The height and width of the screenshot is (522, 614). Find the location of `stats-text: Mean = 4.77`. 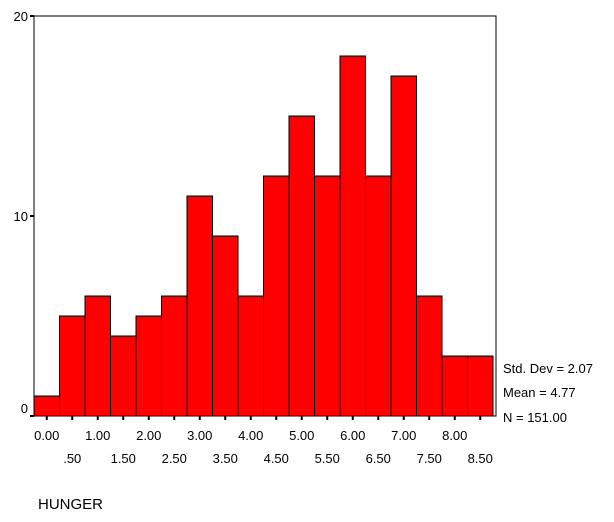

stats-text: Mean = 4.77 is located at coordinates (539, 392).